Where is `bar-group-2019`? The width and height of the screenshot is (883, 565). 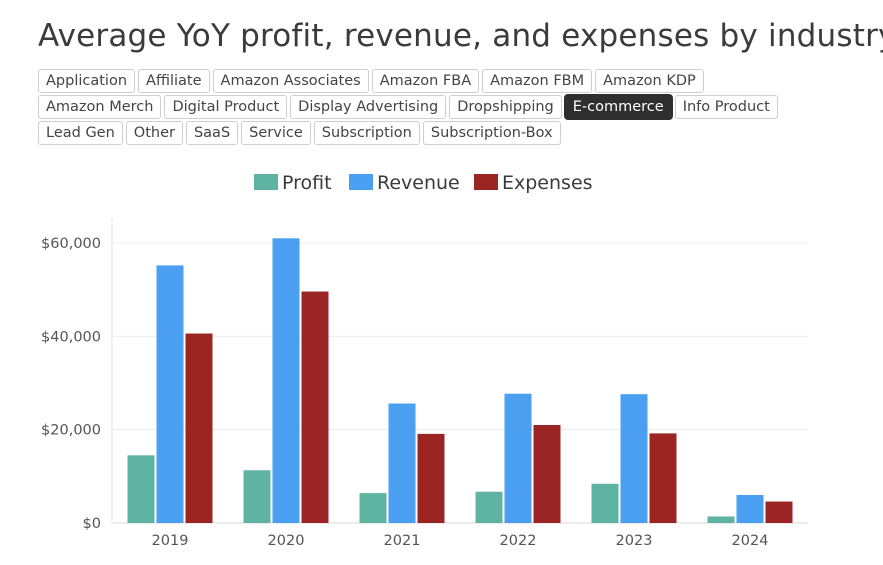 bar-group-2019 is located at coordinates (170, 394).